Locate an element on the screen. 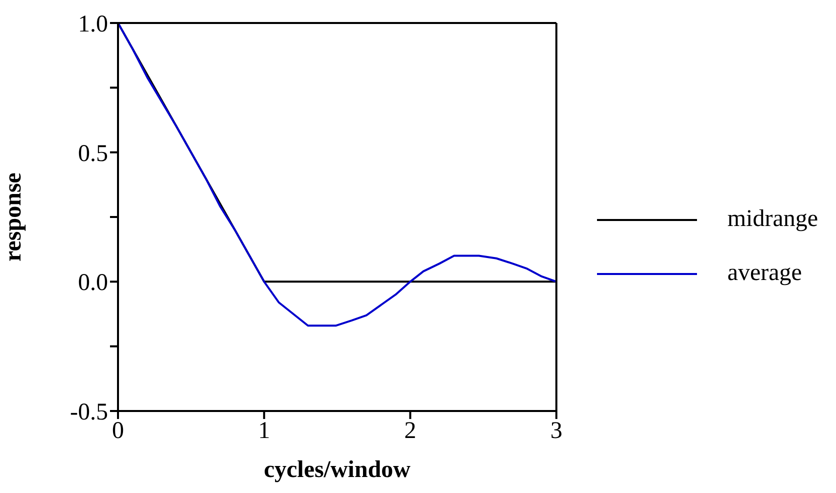  legend-label: midrange is located at coordinates (772, 219).